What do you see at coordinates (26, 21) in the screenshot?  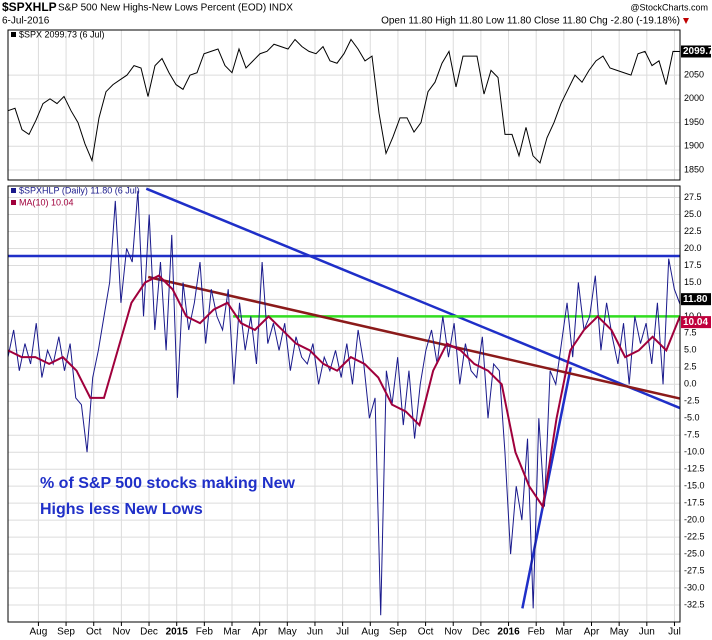 I see `date: 6-Jul-2016` at bounding box center [26, 21].